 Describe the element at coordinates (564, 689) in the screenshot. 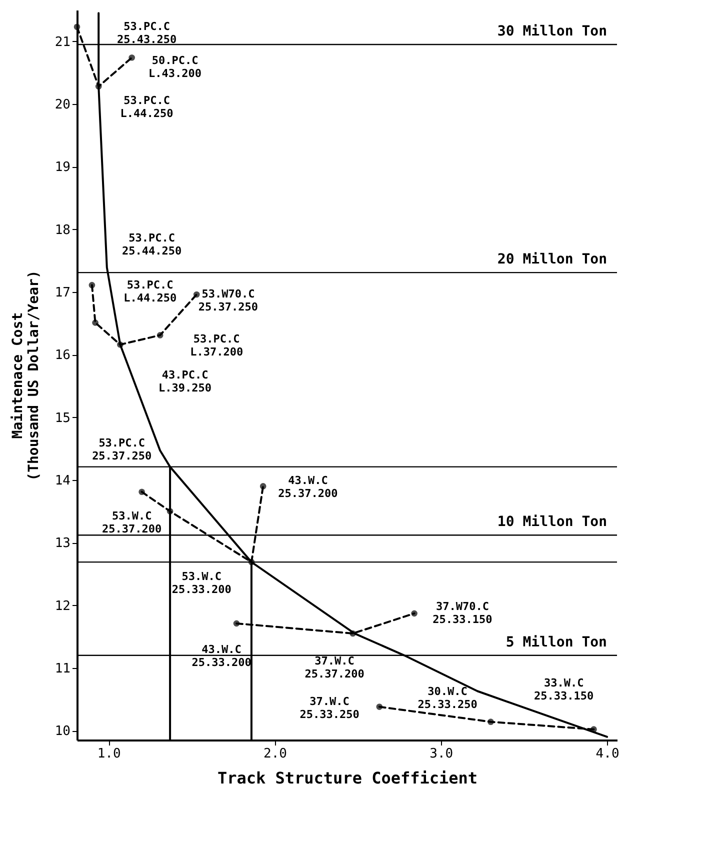

I see `annotation: 33.W.C 25.33.150` at that location.